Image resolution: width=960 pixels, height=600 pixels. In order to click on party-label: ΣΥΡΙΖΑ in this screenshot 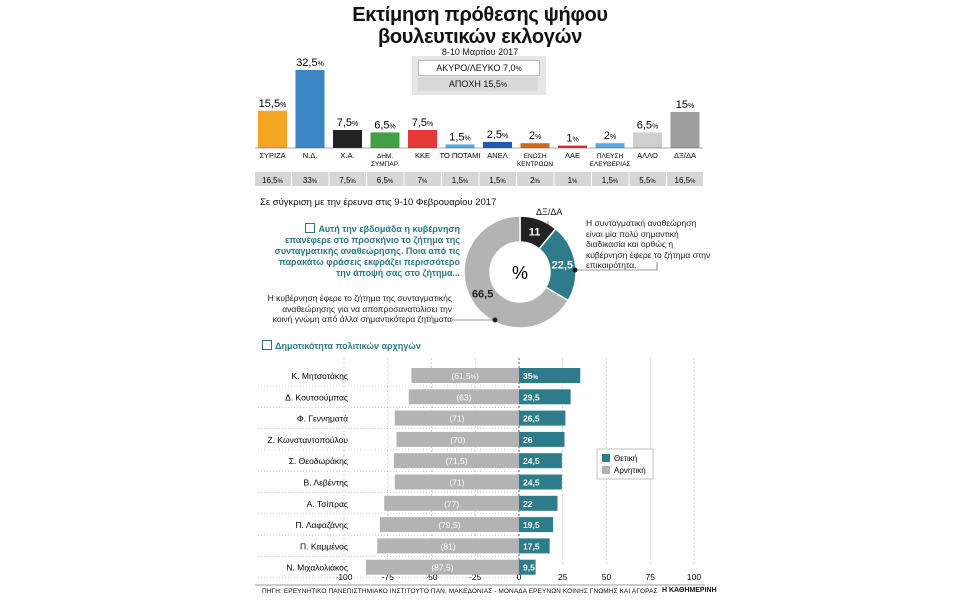, I will do `click(272, 155)`.